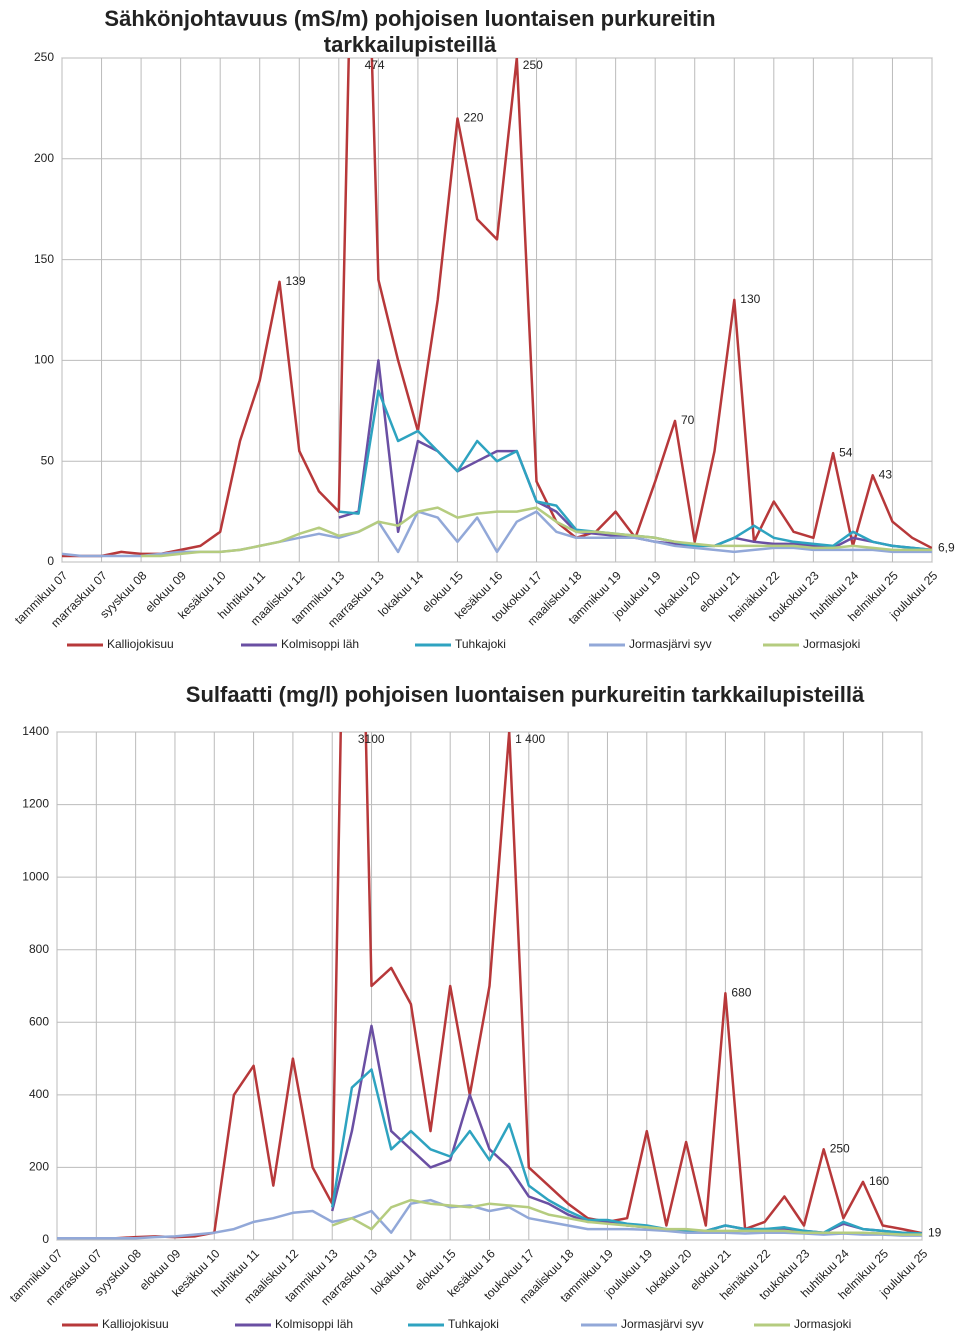 The width and height of the screenshot is (967, 1333). I want to click on y-tick-label: 600, so click(39, 1021).